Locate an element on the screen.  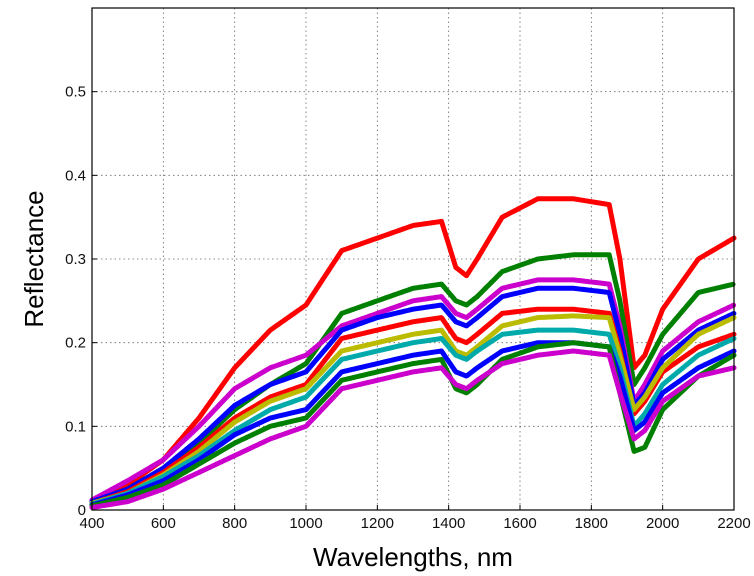
x-tick-label: 2000 is located at coordinates (662, 523).